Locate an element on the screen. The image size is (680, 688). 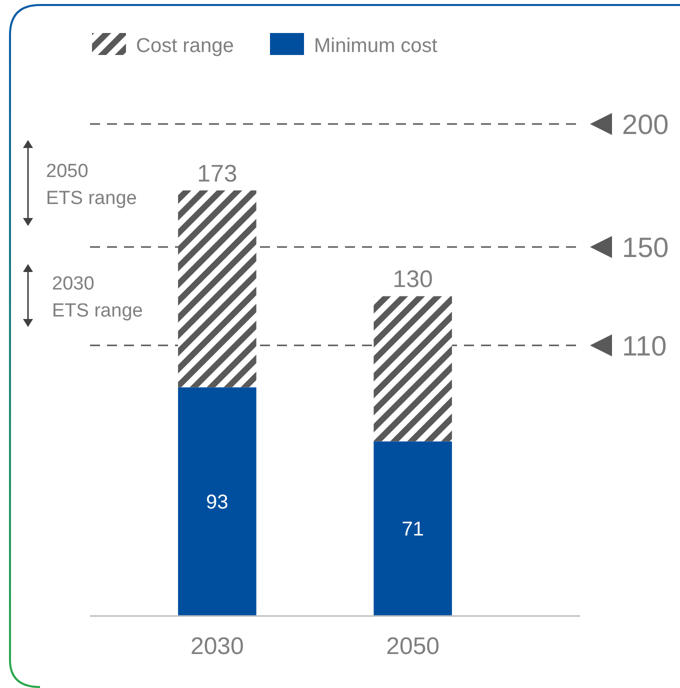
annotation: 2050 ETS range is located at coordinates (91, 185).